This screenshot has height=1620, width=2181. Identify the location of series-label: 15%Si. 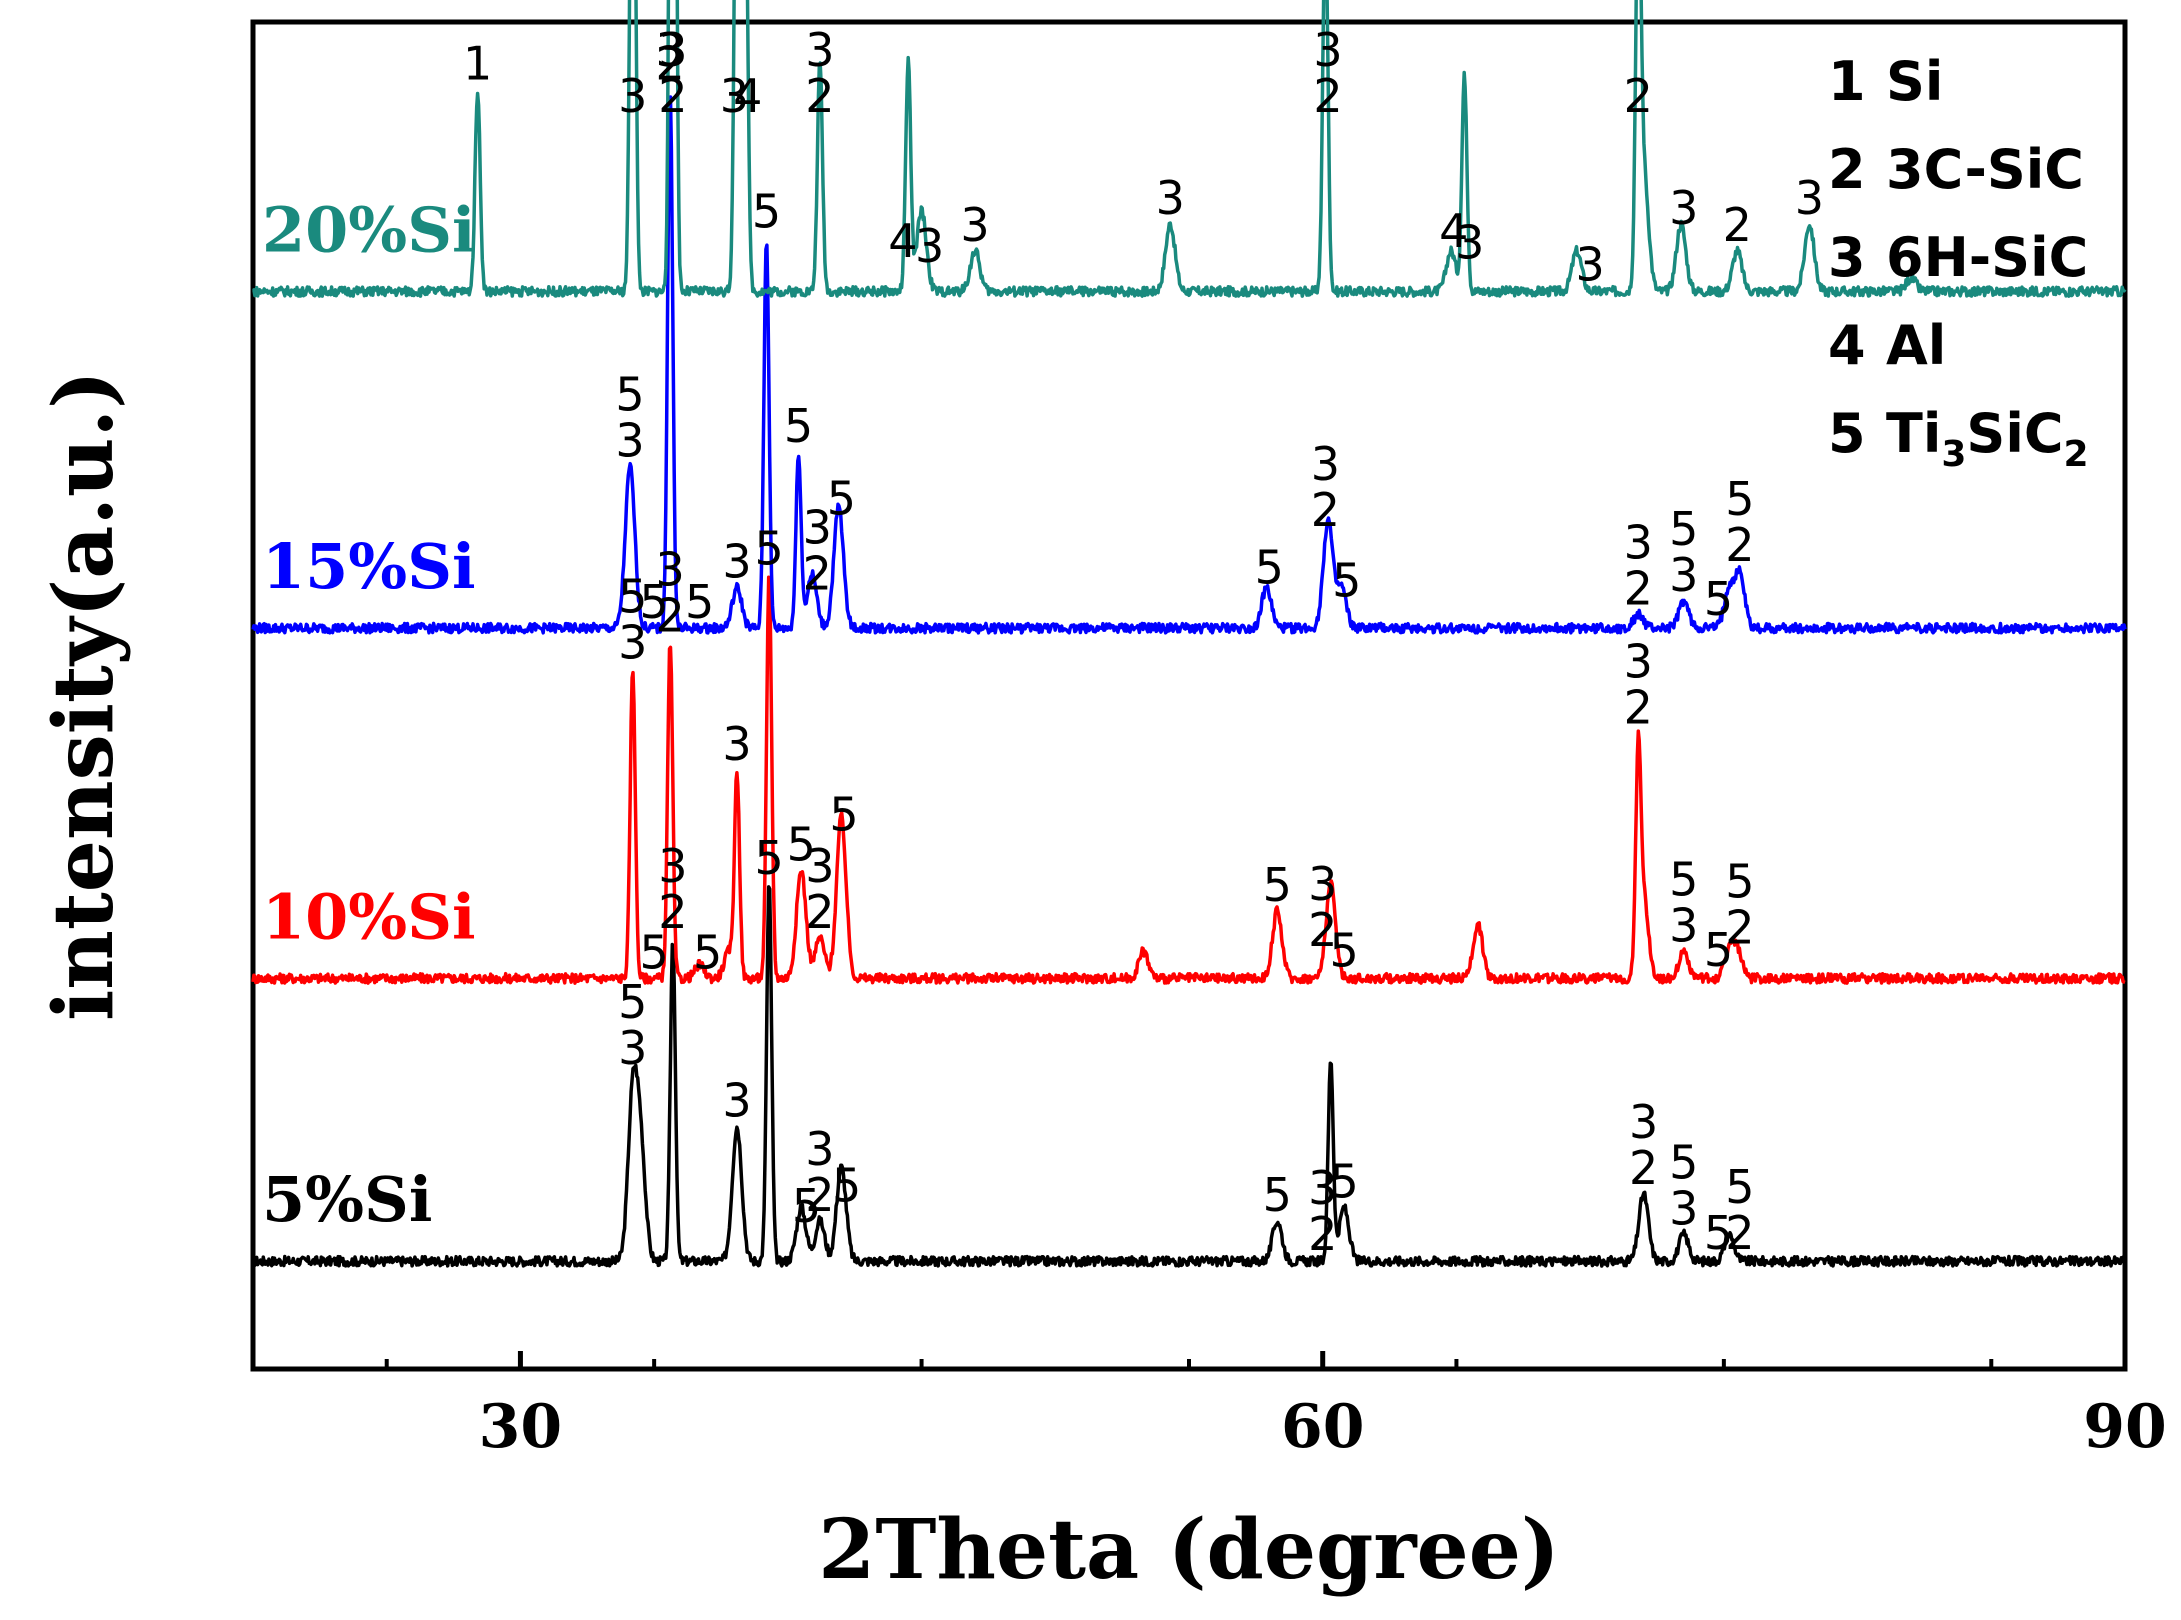
(369, 566).